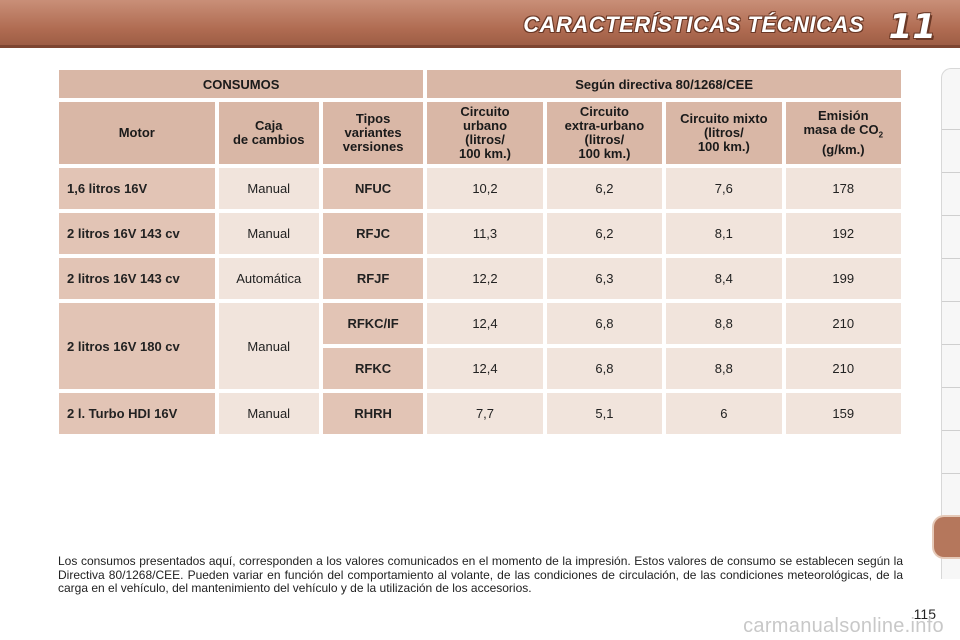 The image size is (960, 640). I want to click on mixto-cell: 8,4, so click(724, 278).